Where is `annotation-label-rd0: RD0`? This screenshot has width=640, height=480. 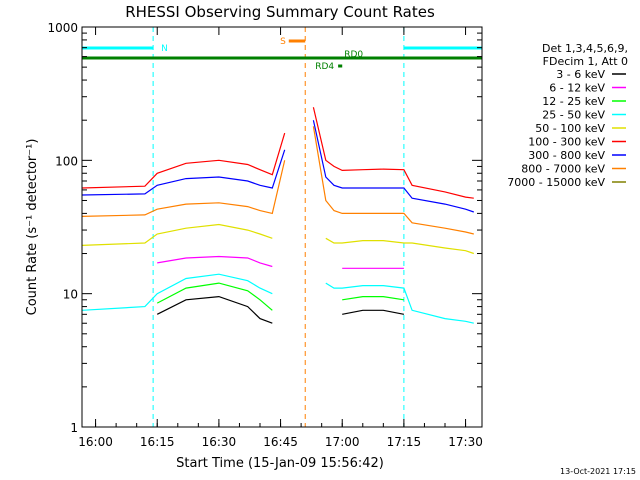 annotation-label-rd0: RD0 is located at coordinates (353, 55).